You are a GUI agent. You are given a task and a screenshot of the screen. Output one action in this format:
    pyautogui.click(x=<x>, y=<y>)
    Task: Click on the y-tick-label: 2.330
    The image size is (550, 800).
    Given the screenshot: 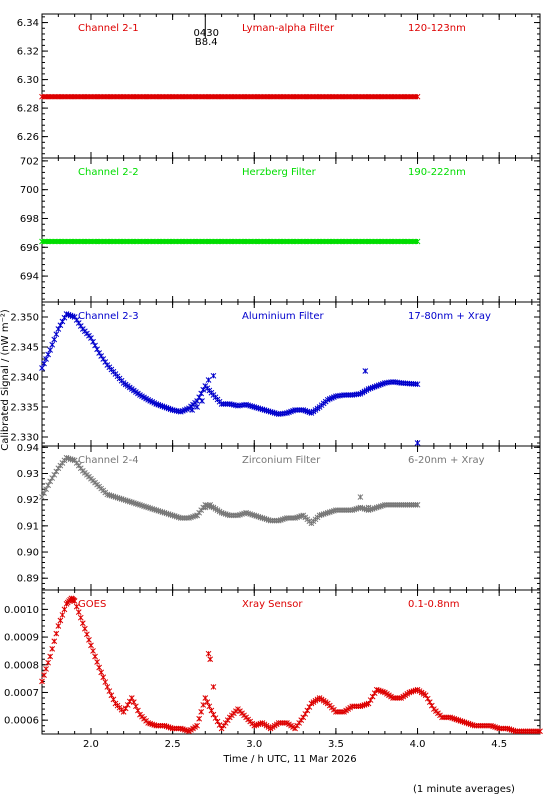 What is the action you would take?
    pyautogui.click(x=24, y=438)
    